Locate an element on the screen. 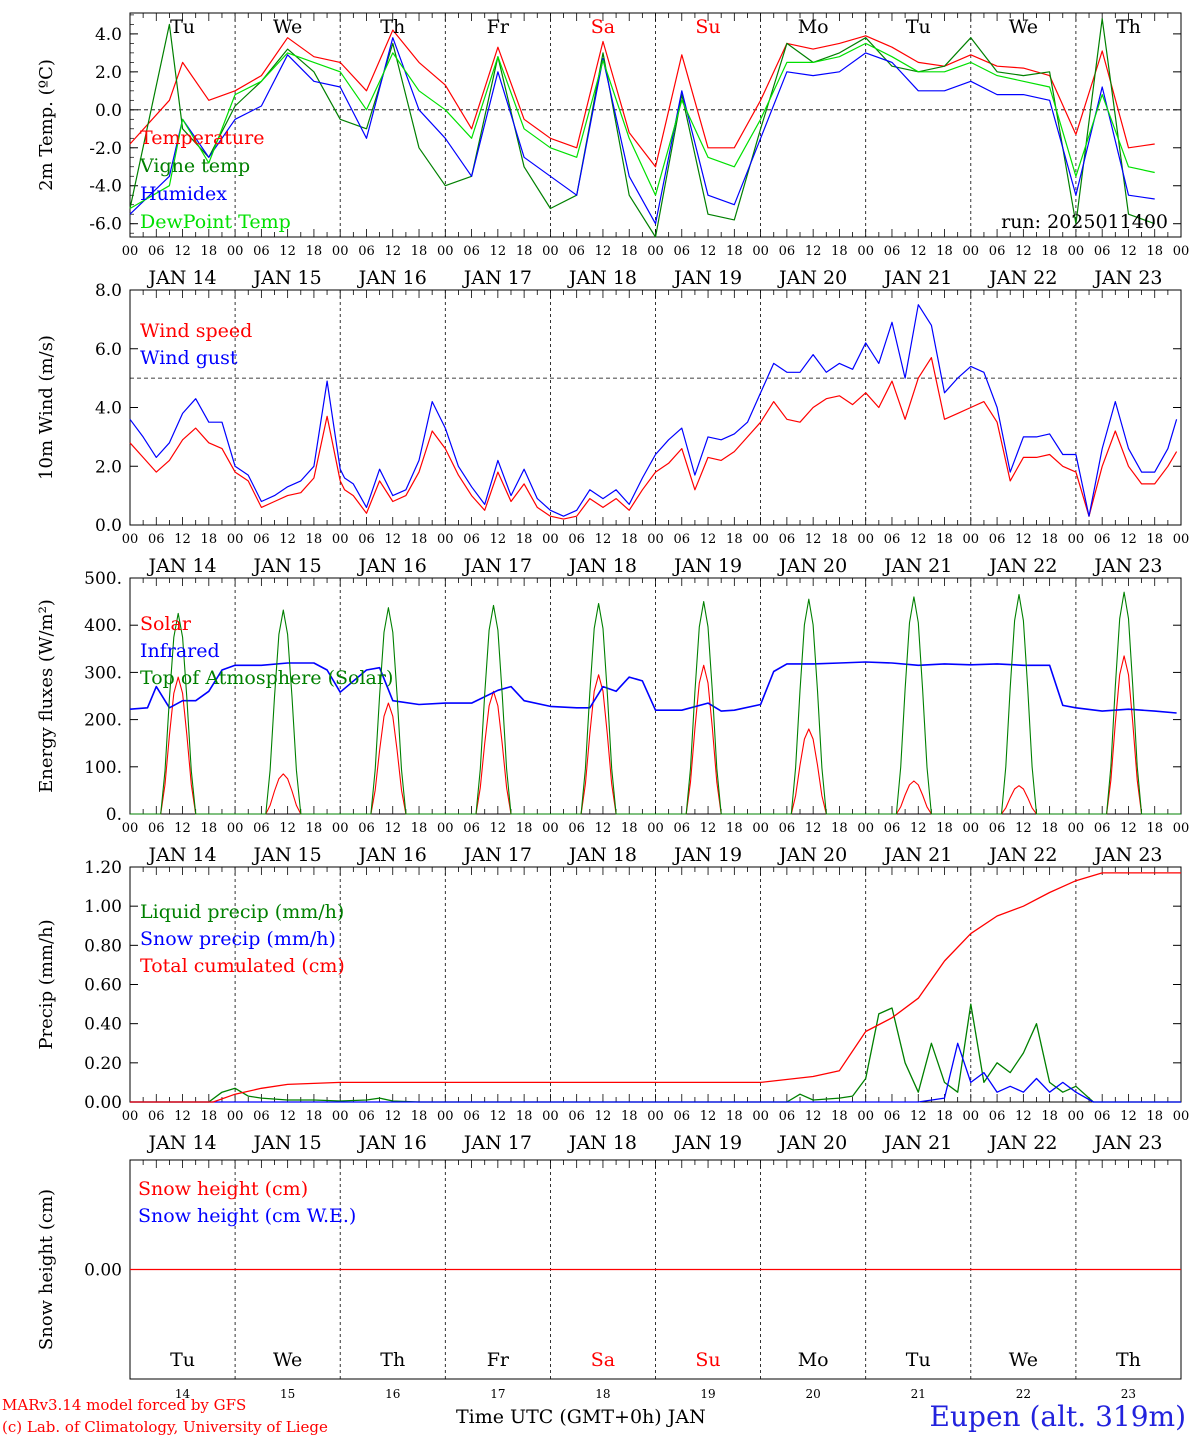 The width and height of the screenshot is (1194, 1440). weekday-label: Sa is located at coordinates (603, 1360).